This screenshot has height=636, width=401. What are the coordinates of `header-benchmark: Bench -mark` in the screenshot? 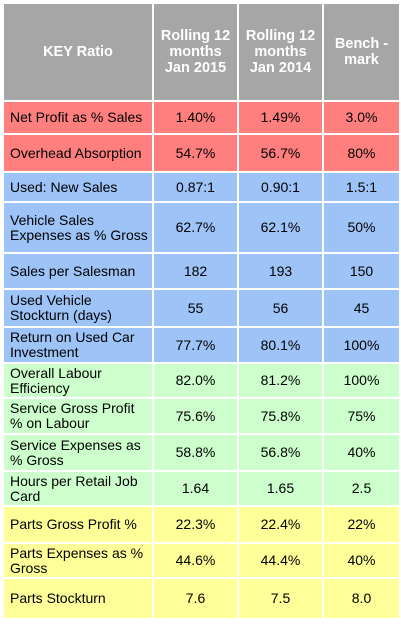 It's located at (361, 52).